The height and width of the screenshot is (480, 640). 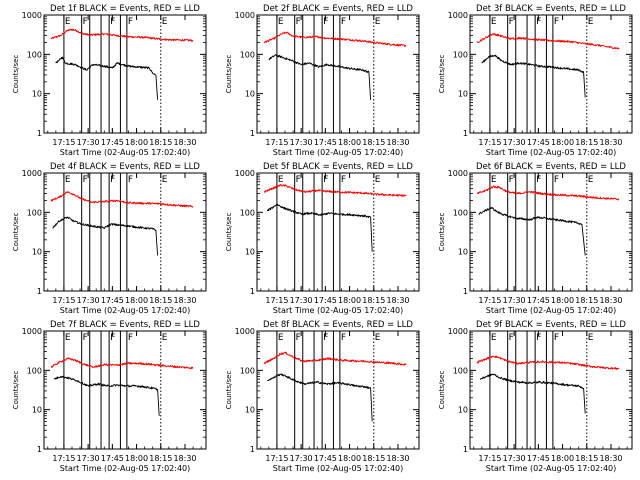 What do you see at coordinates (551, 167) in the screenshot?
I see `chart-title: Det 6f BLACK = Events, RED = LLD` at bounding box center [551, 167].